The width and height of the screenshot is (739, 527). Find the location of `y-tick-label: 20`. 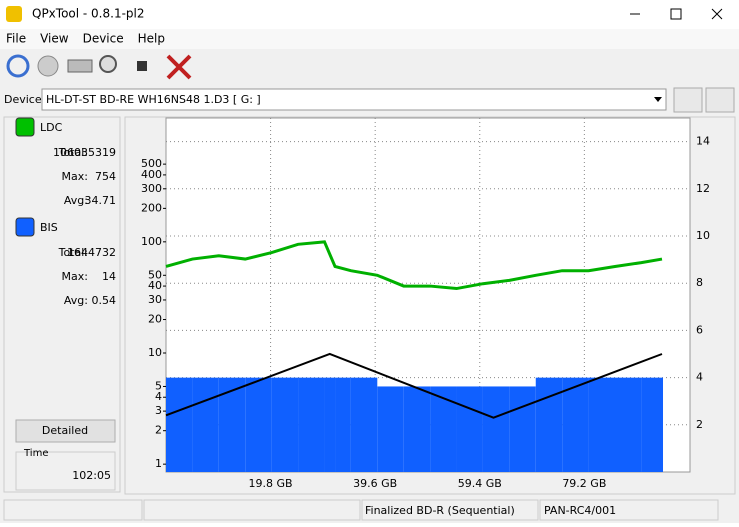

y-tick-label: 20 is located at coordinates (155, 319).